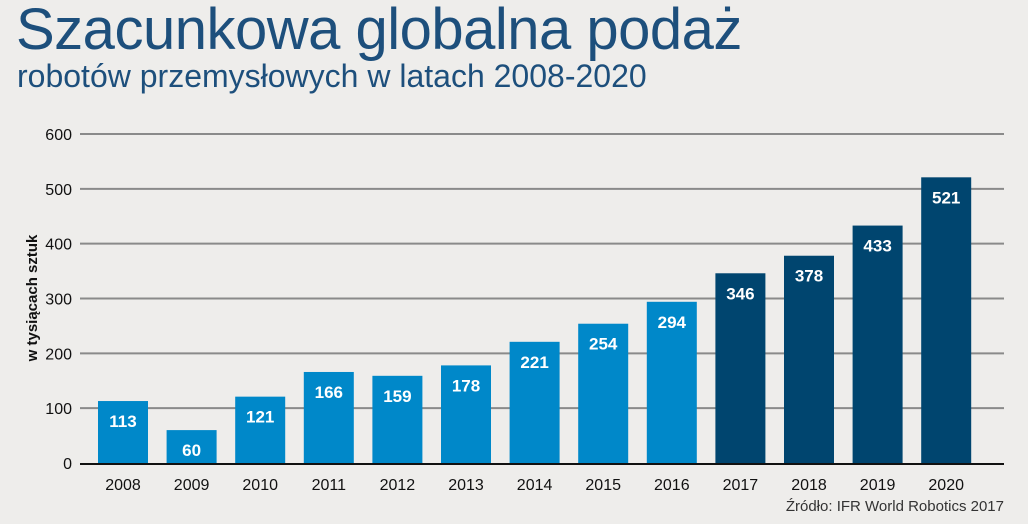 Image resolution: width=1028 pixels, height=524 pixels. Describe the element at coordinates (58, 245) in the screenshot. I see `y-tick-label: 400` at that location.